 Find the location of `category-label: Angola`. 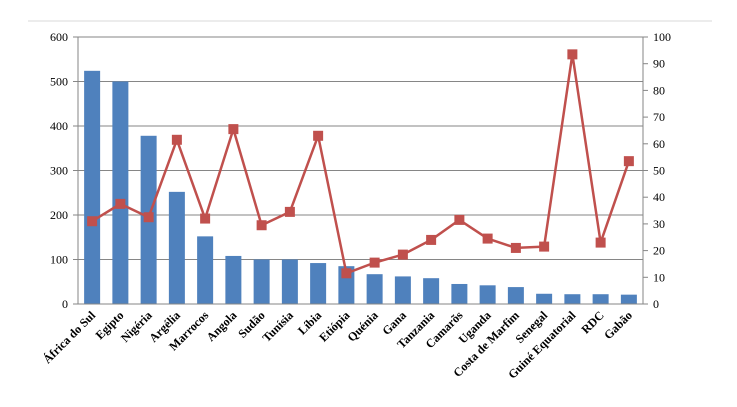

category-label: Angola is located at coordinates (222, 326).